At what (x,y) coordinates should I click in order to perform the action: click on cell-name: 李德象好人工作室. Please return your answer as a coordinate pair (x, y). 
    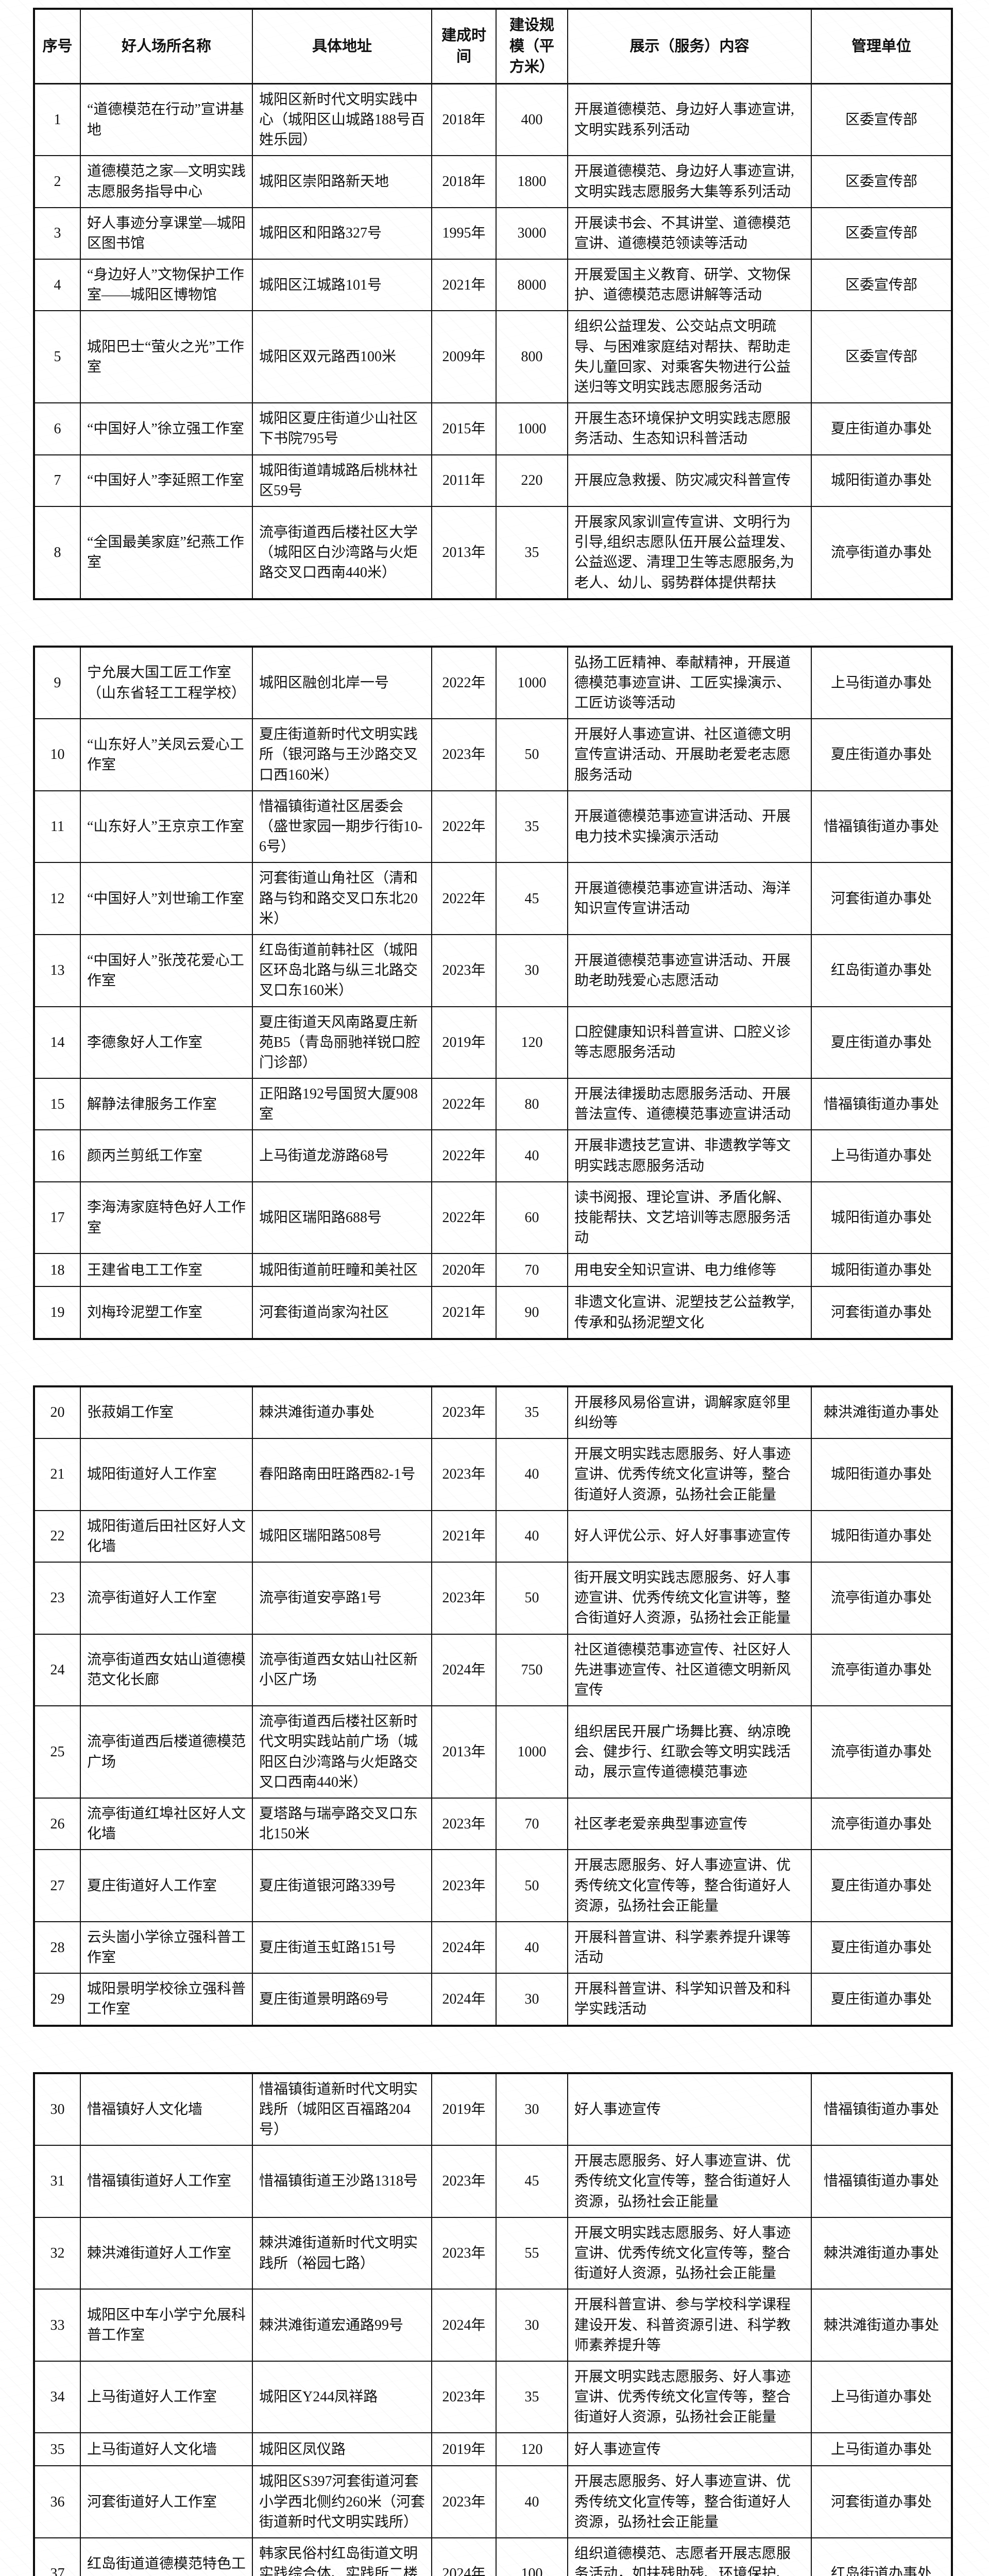
    Looking at the image, I should click on (167, 1043).